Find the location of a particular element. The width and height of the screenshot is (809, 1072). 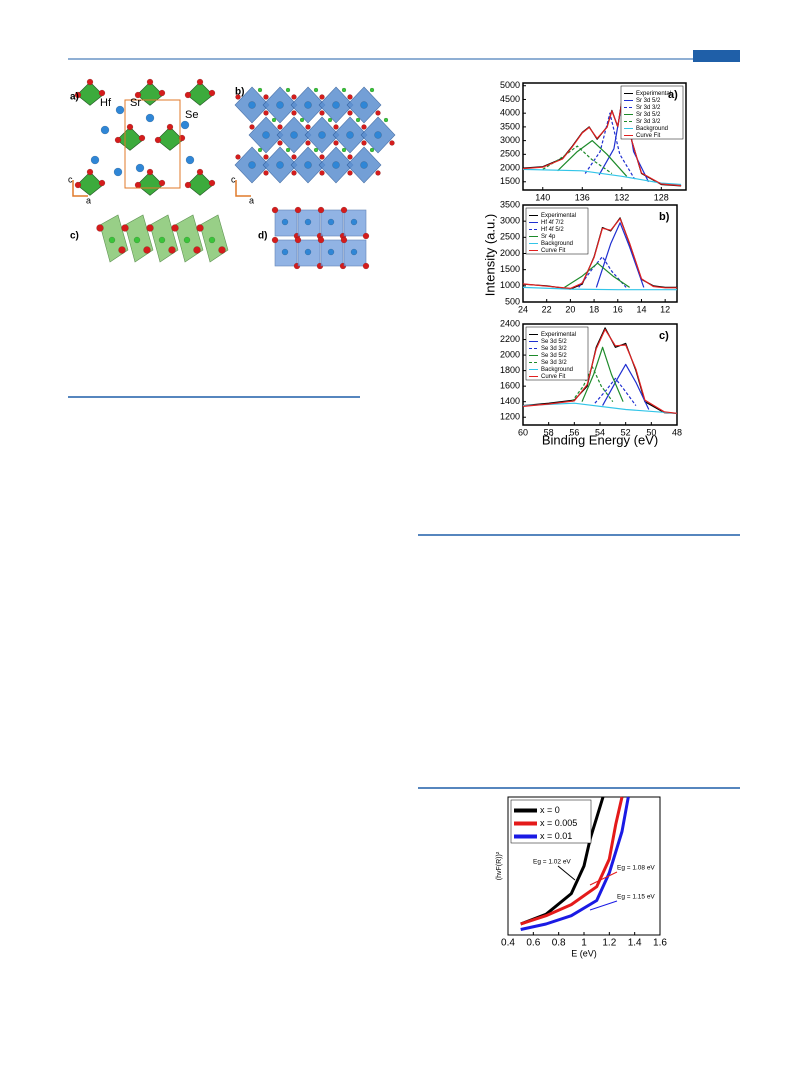

y-tick-label: 1200 is located at coordinates (510, 417).